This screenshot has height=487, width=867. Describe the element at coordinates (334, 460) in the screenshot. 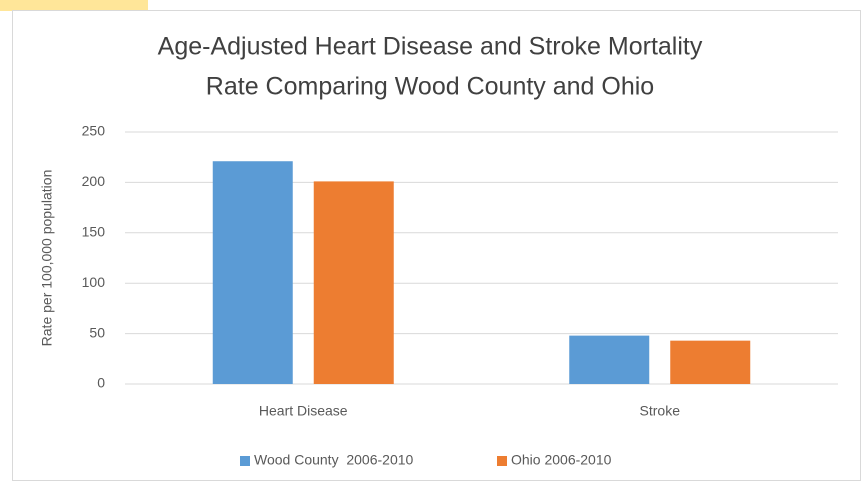

I see `legend-label: Wood County 2006-2010` at that location.